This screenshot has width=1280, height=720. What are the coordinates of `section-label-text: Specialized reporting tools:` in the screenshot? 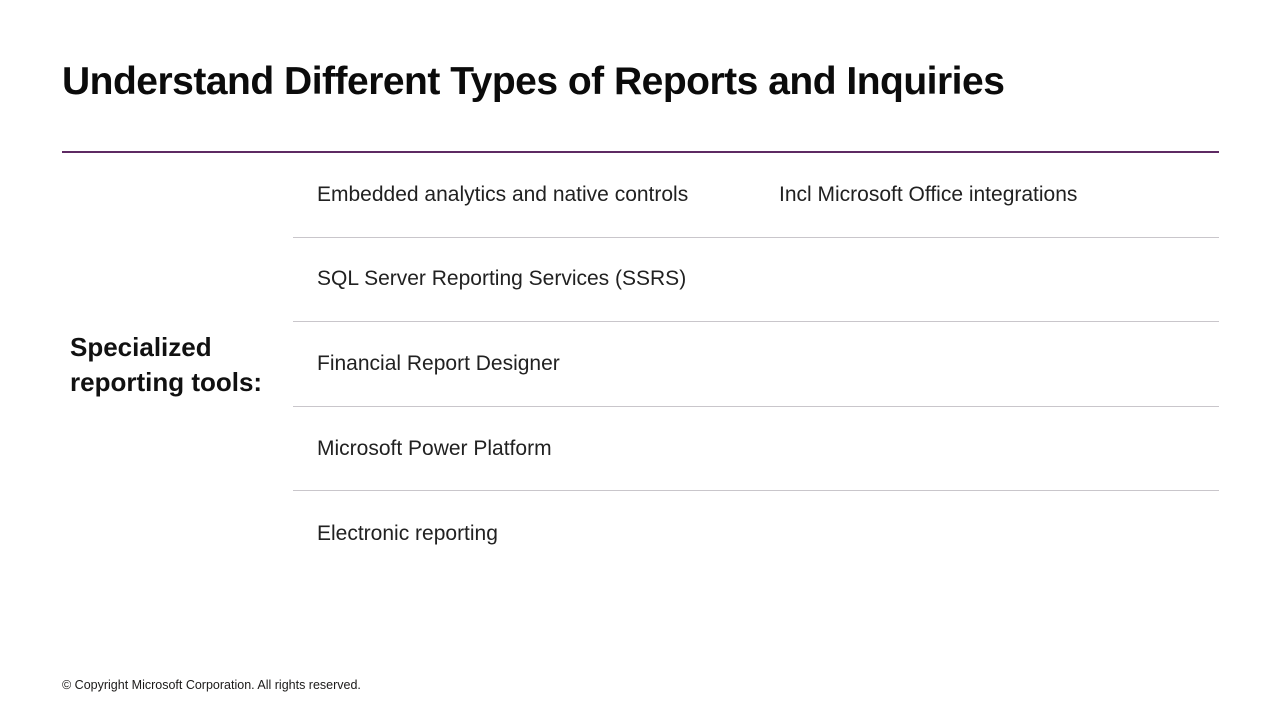 It's located at (166, 364).